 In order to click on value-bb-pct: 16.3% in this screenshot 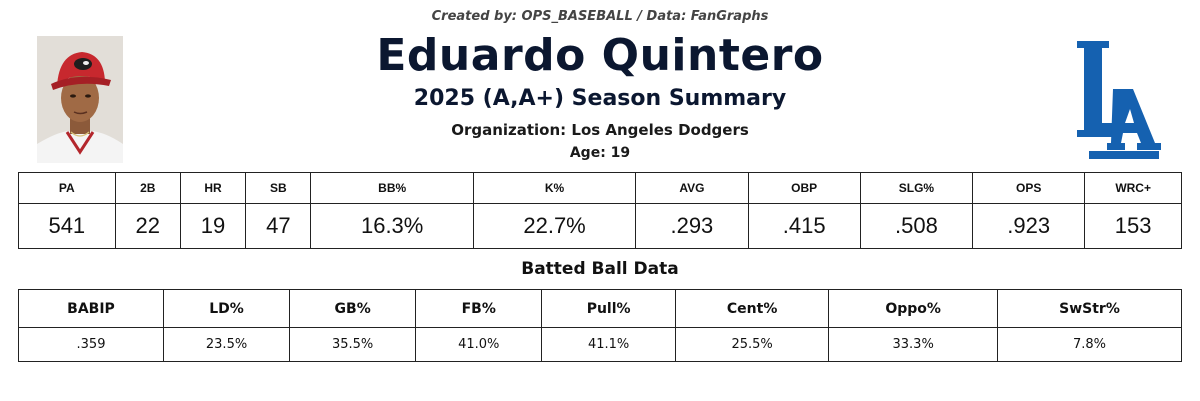, I will do `click(392, 226)`.